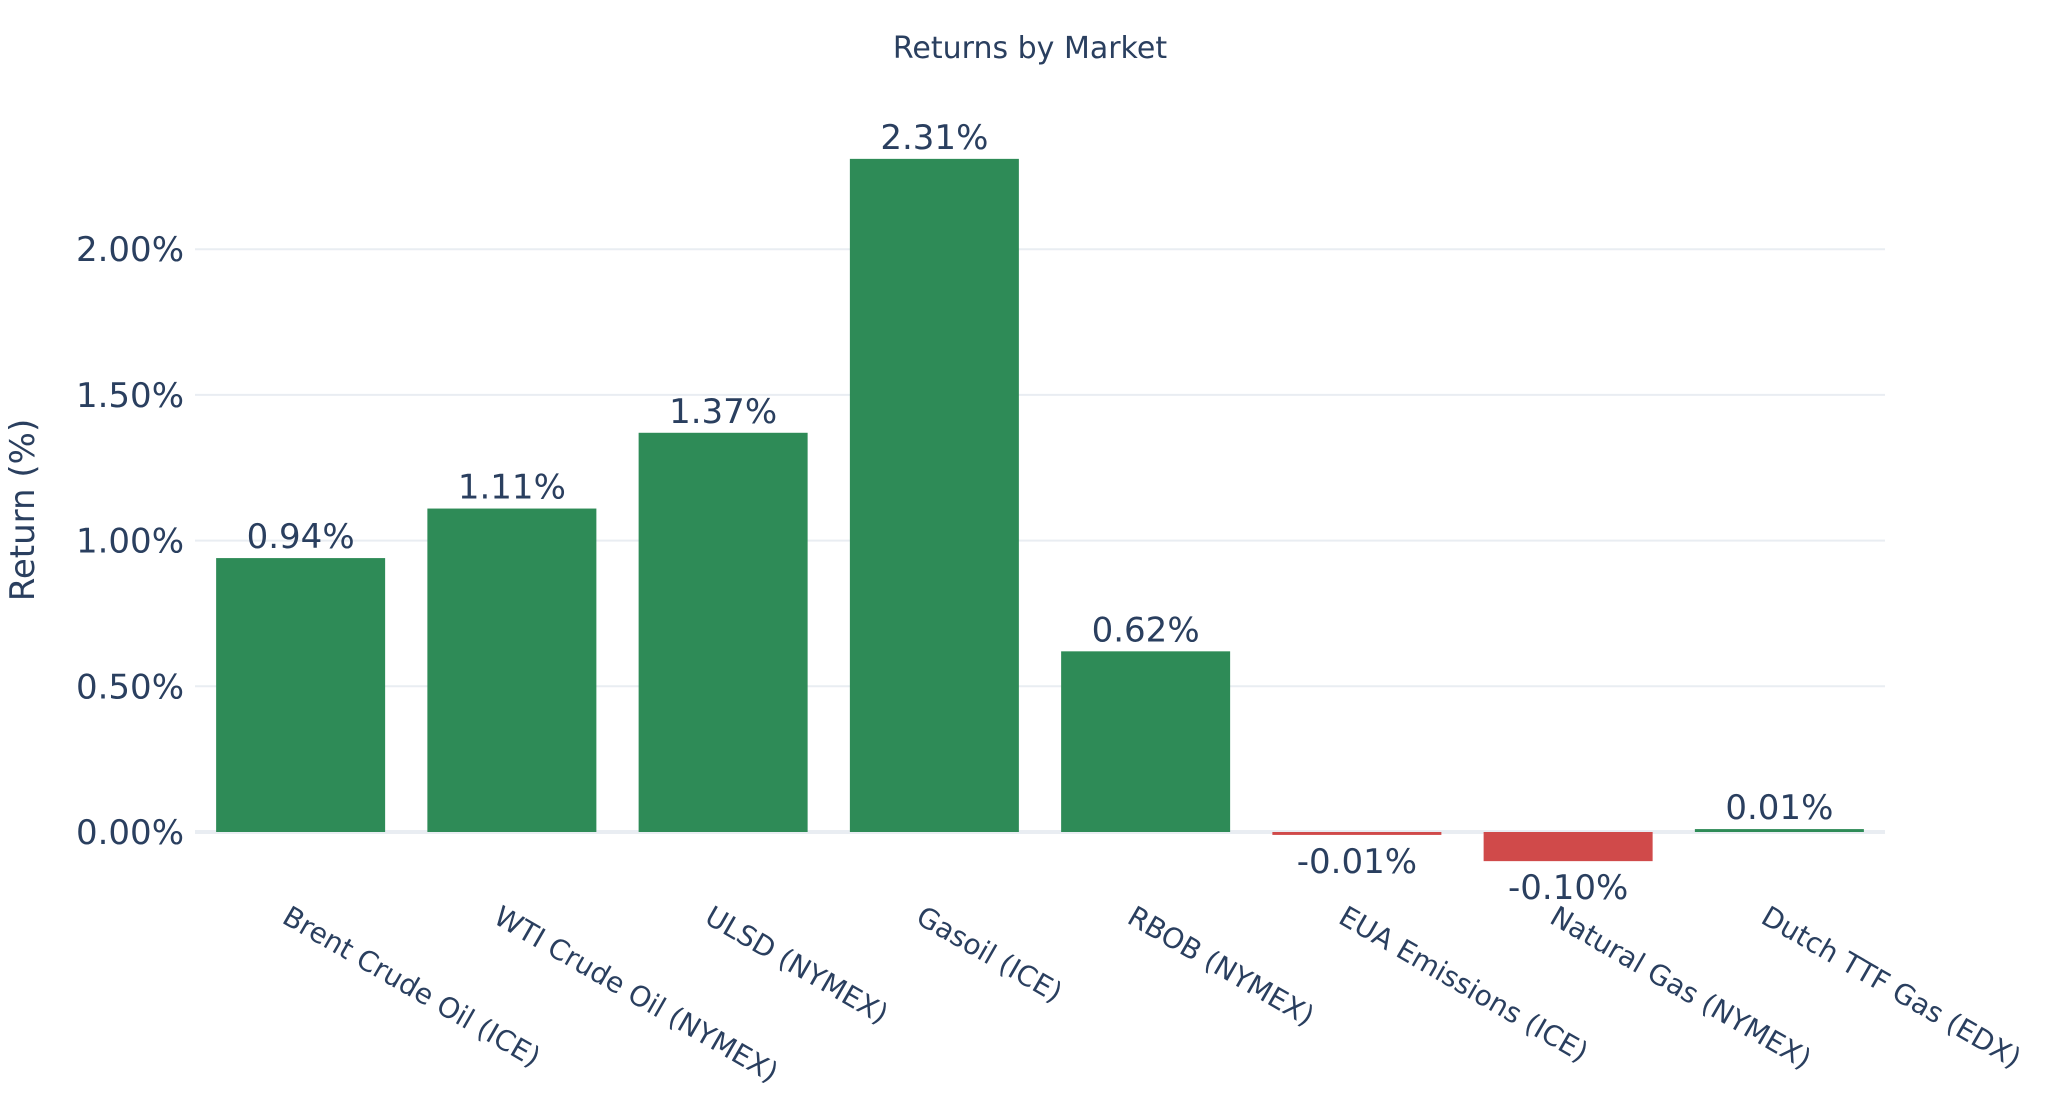 The height and width of the screenshot is (1109, 2048). Describe the element at coordinates (23, 510) in the screenshot. I see `y-axis-title: Return (%)` at that location.